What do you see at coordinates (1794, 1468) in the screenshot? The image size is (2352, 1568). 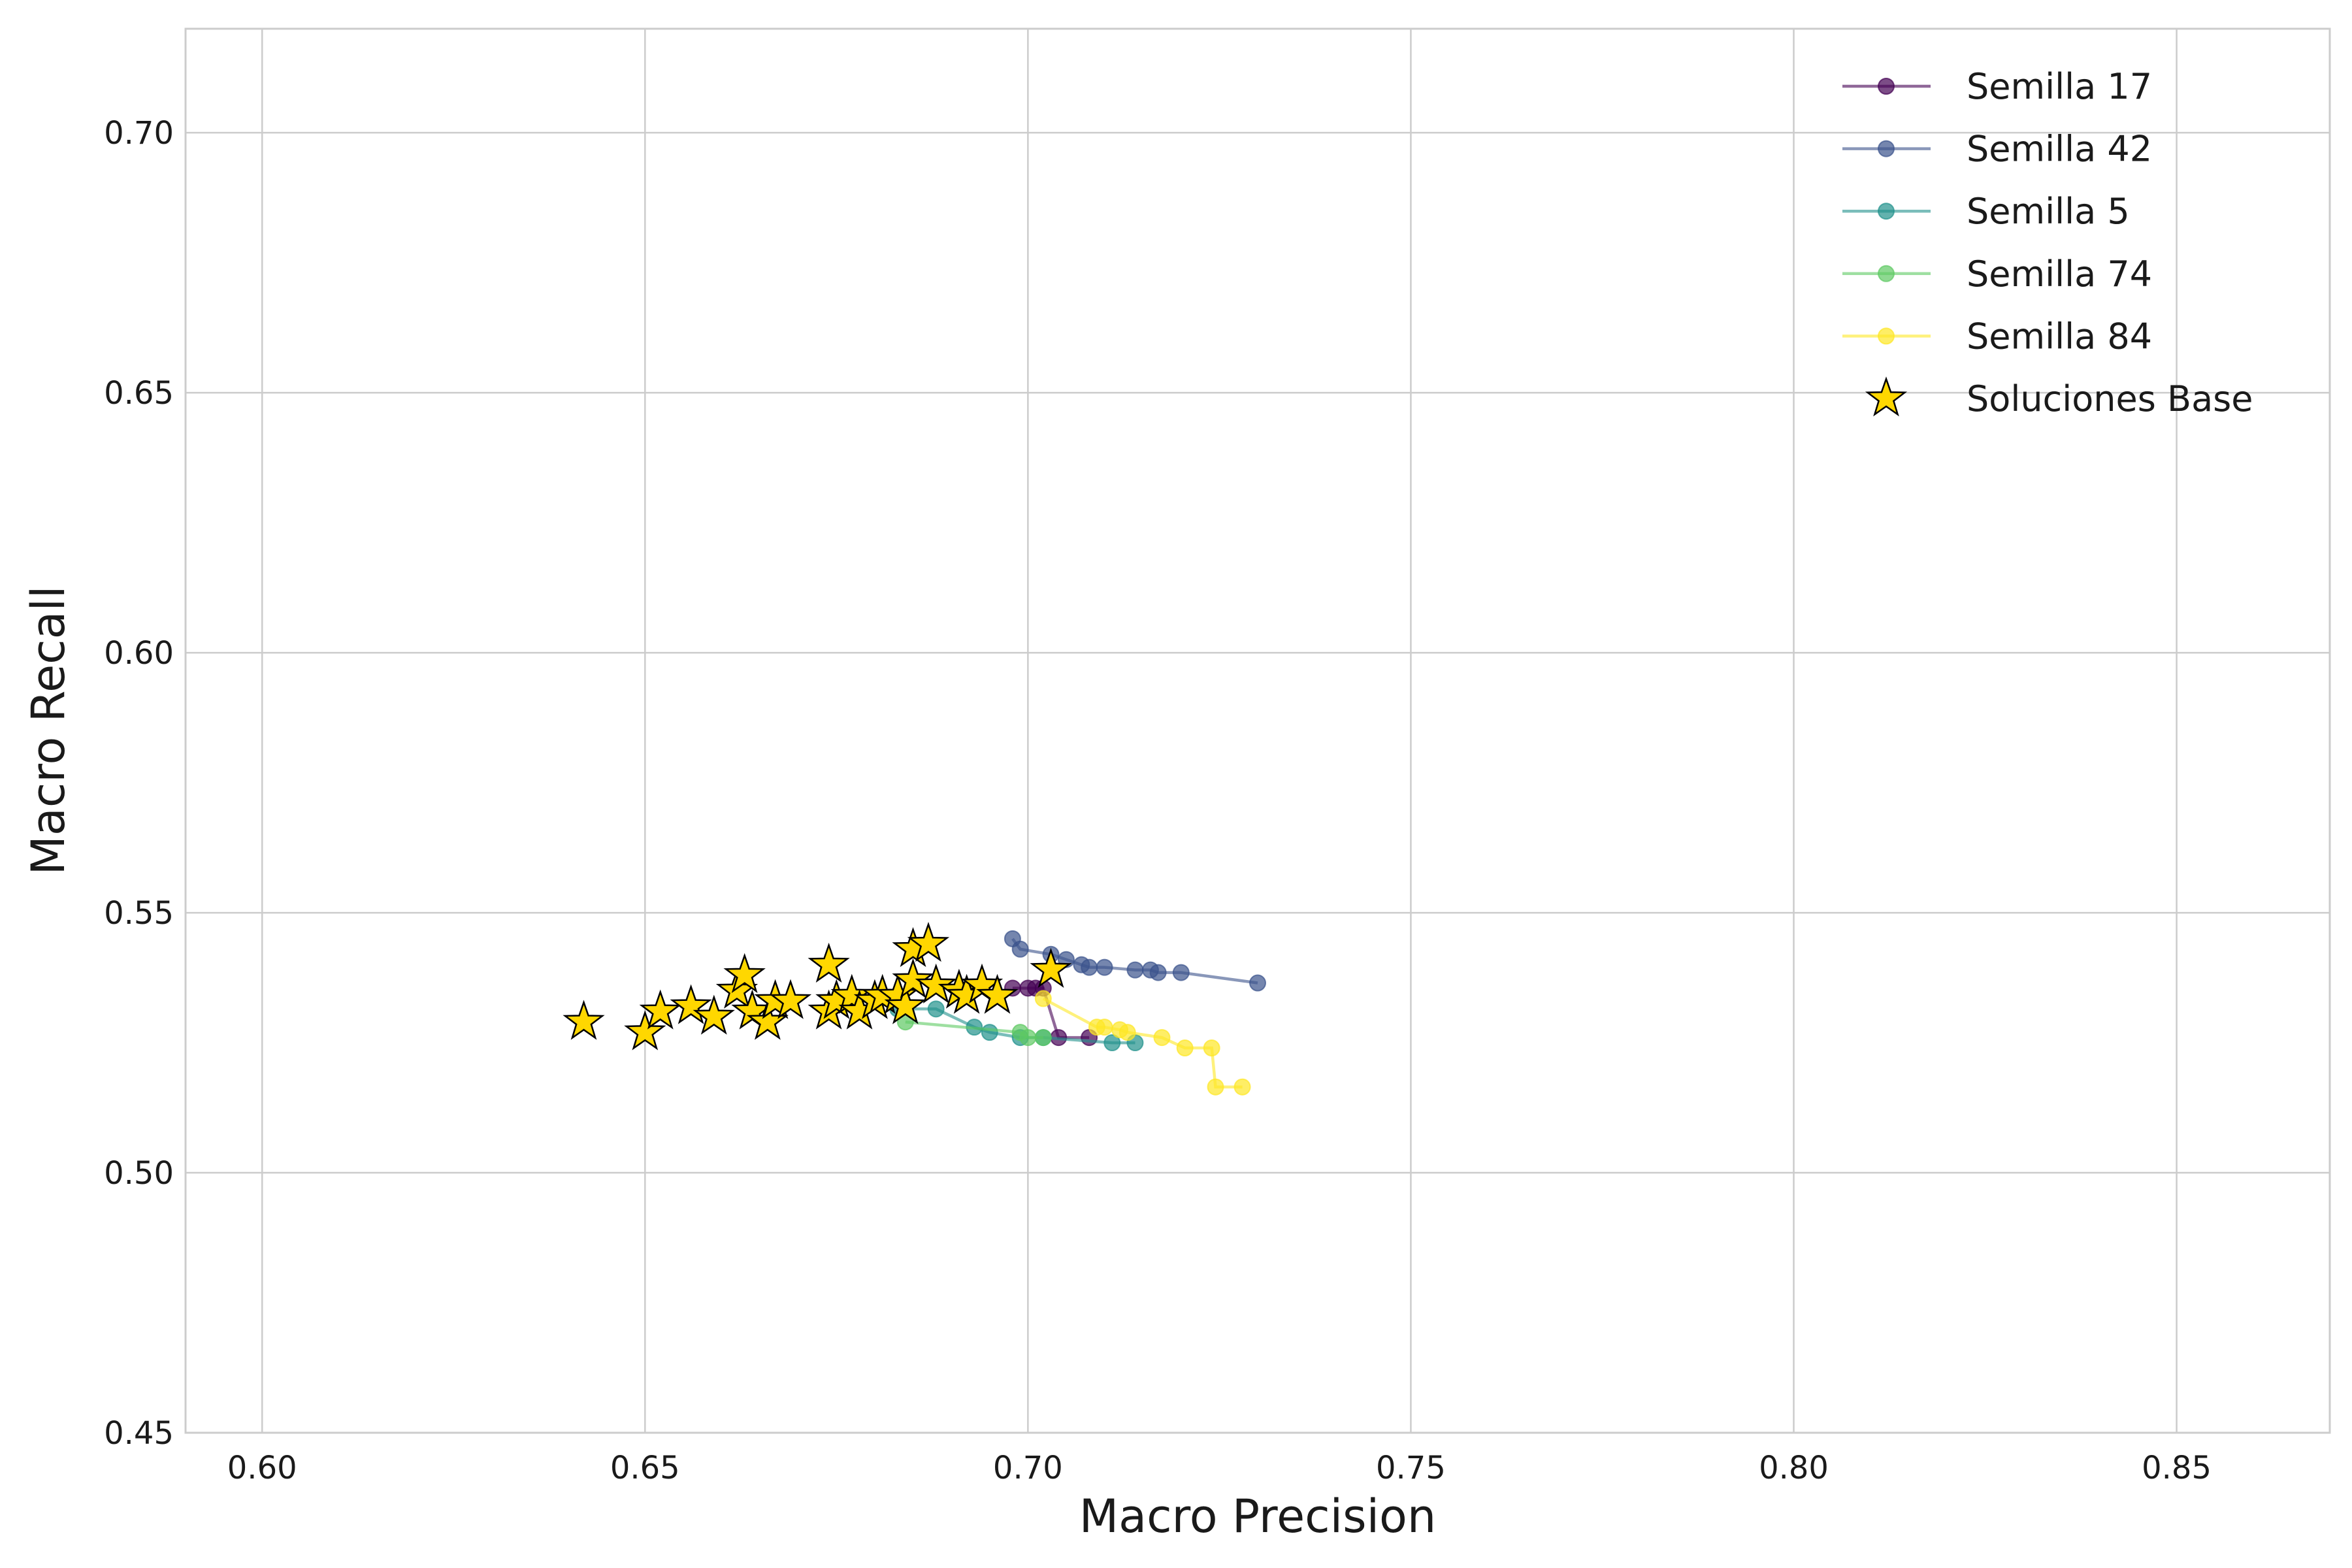 I see `x-tick-label: 0.80` at bounding box center [1794, 1468].